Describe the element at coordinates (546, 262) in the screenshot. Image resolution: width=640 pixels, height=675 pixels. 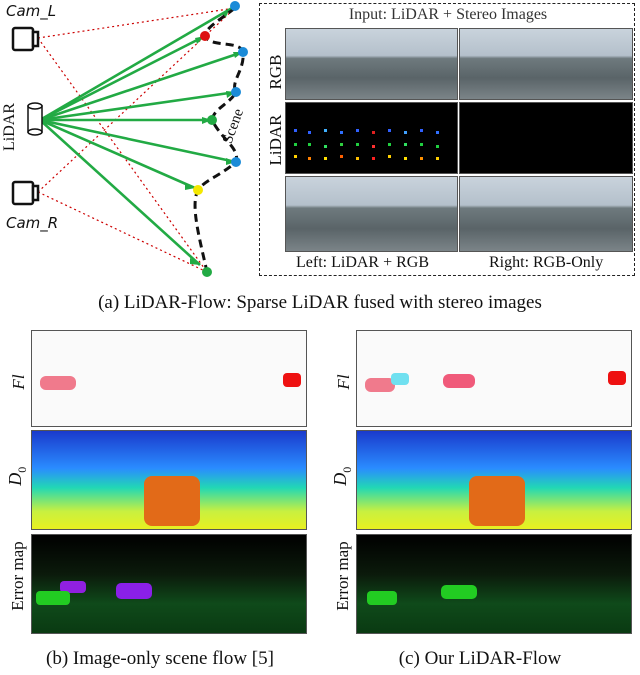
I see `inset-footer-right: Right: RGB-Only` at that location.